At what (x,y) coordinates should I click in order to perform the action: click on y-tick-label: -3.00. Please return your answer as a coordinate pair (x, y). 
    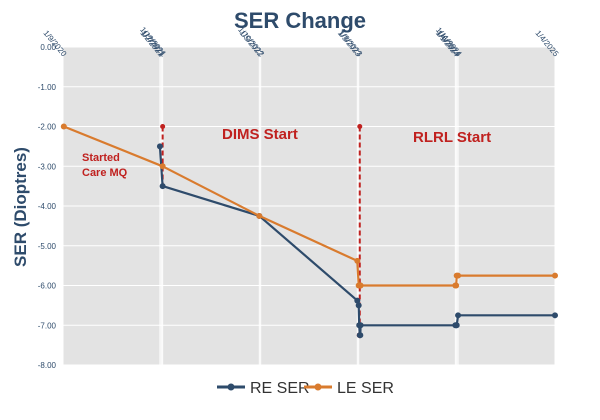
    Looking at the image, I should click on (47, 166).